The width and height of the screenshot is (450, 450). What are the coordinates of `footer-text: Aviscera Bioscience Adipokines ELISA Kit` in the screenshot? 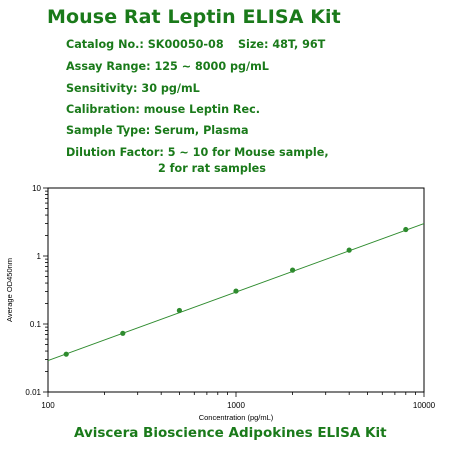 It's located at (230, 433).